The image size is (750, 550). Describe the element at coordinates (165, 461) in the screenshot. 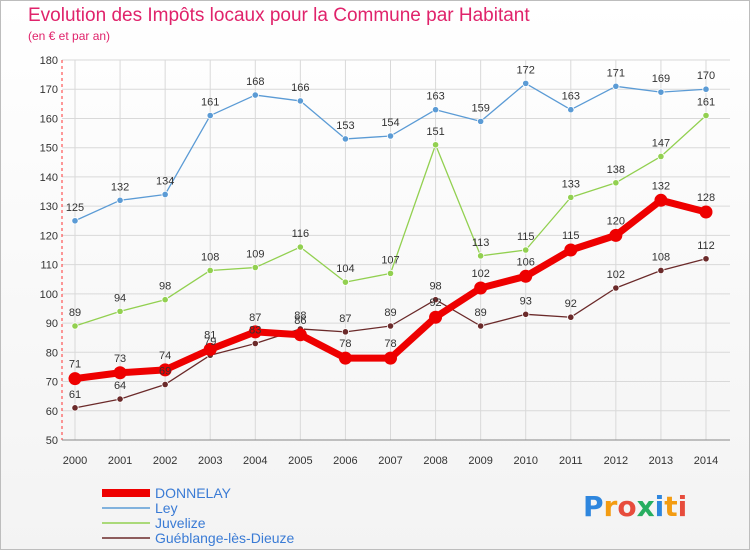

I see `x-tick-label: 2002` at that location.